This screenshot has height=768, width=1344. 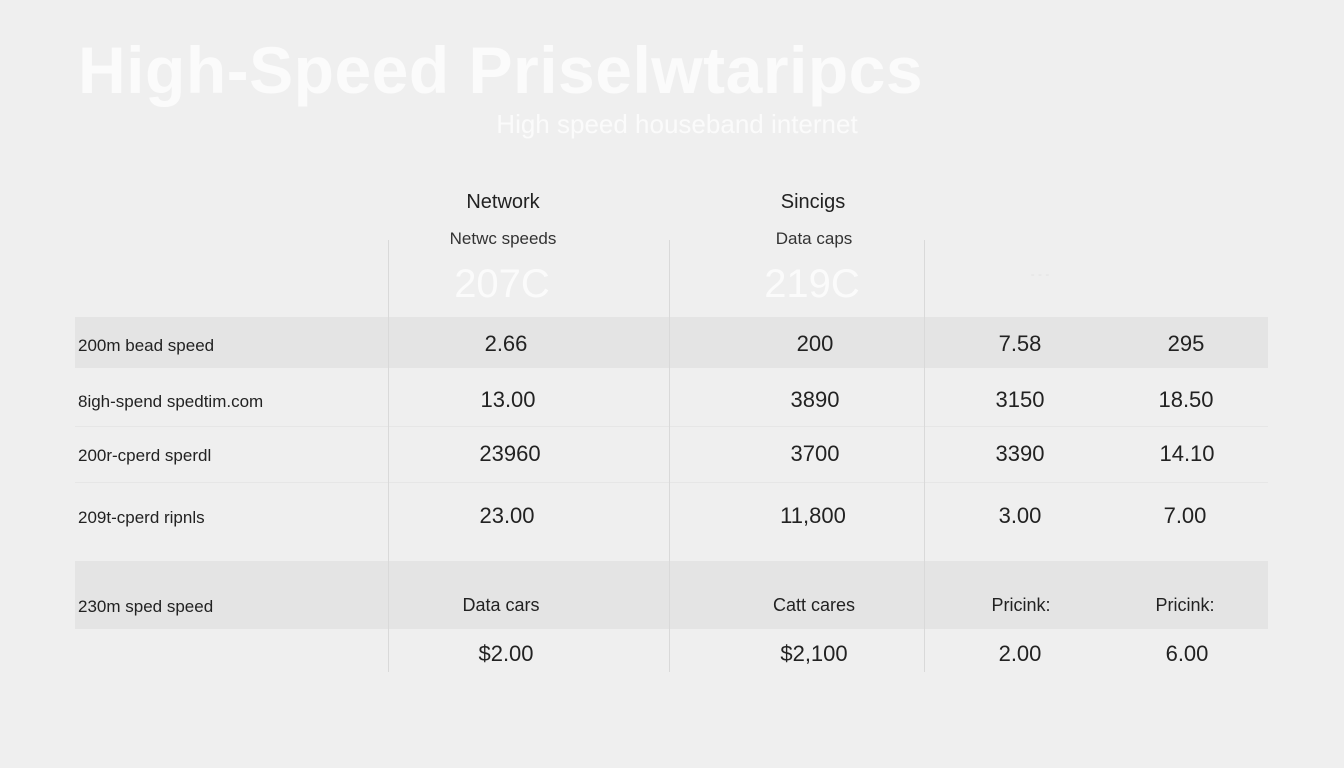 What do you see at coordinates (141, 517) in the screenshot?
I see `row-label: 209t-cperd ripnls` at bounding box center [141, 517].